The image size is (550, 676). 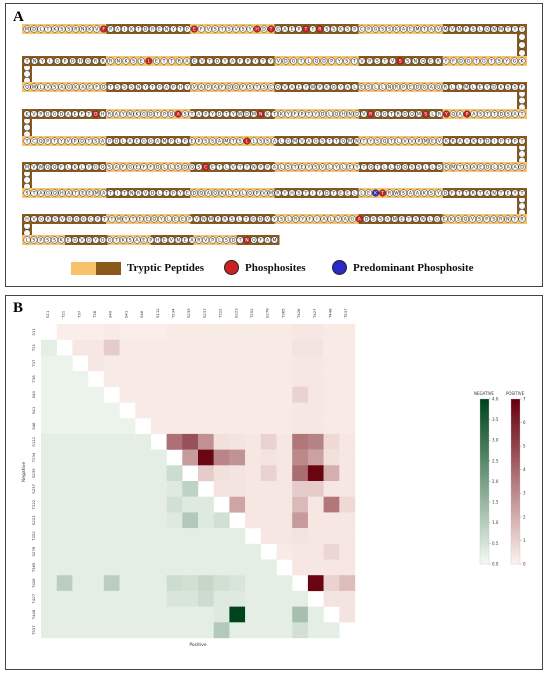 I want to click on phosphosite-residue, so click(x=104, y=29).